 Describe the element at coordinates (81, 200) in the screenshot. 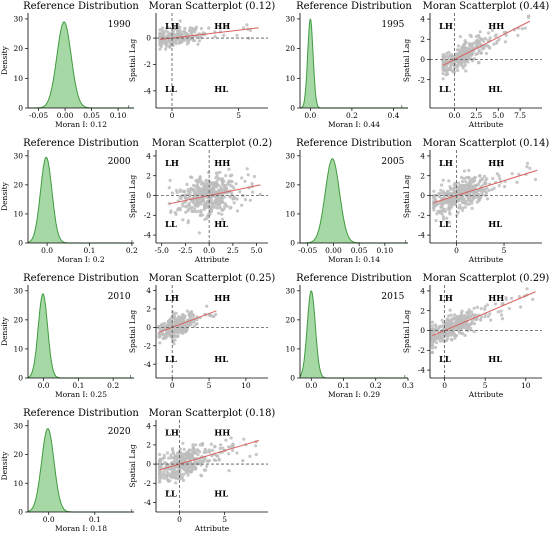

I see `density-area` at that location.